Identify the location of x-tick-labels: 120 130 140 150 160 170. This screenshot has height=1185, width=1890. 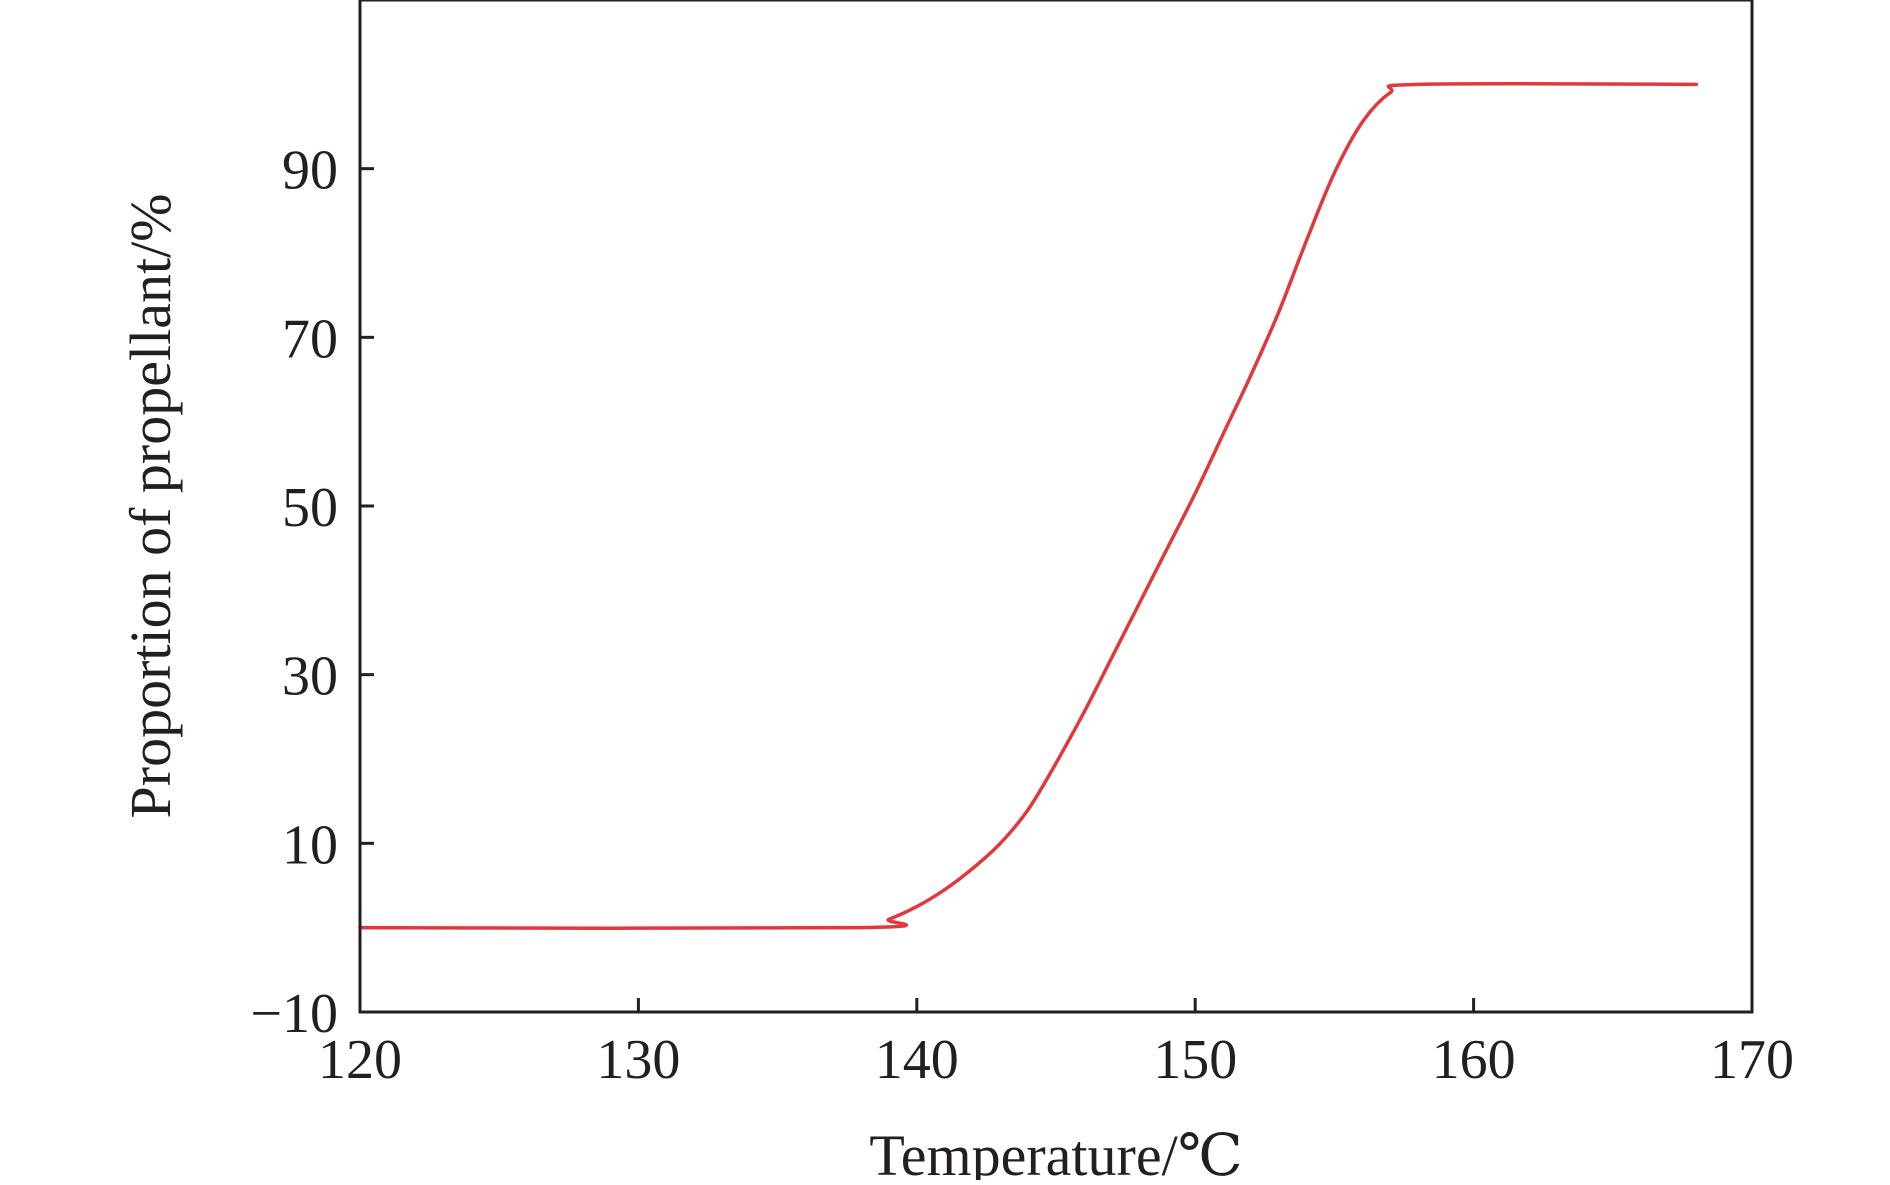
(1056, 1060).